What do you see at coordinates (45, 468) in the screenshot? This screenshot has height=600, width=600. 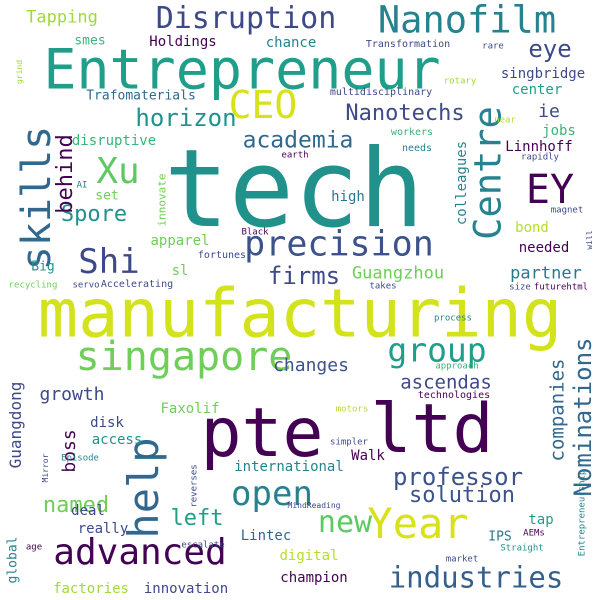 I see `word-mirror: Mirror` at bounding box center [45, 468].